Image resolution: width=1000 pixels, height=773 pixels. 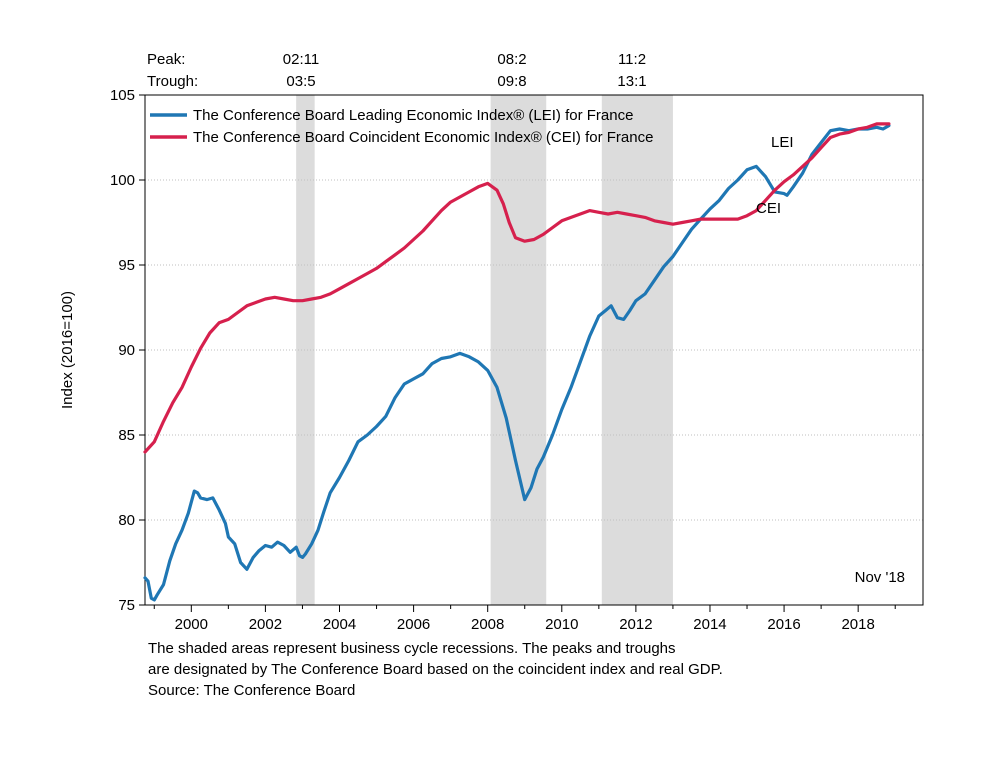 What do you see at coordinates (126, 605) in the screenshot?
I see `y-tick-label: 75` at bounding box center [126, 605].